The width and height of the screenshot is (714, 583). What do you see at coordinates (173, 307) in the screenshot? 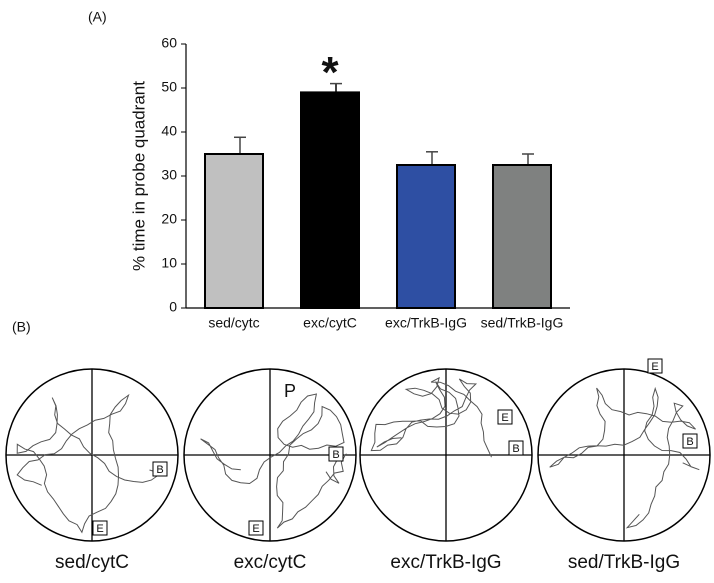
I see `y-tick-label: 0` at bounding box center [173, 307].